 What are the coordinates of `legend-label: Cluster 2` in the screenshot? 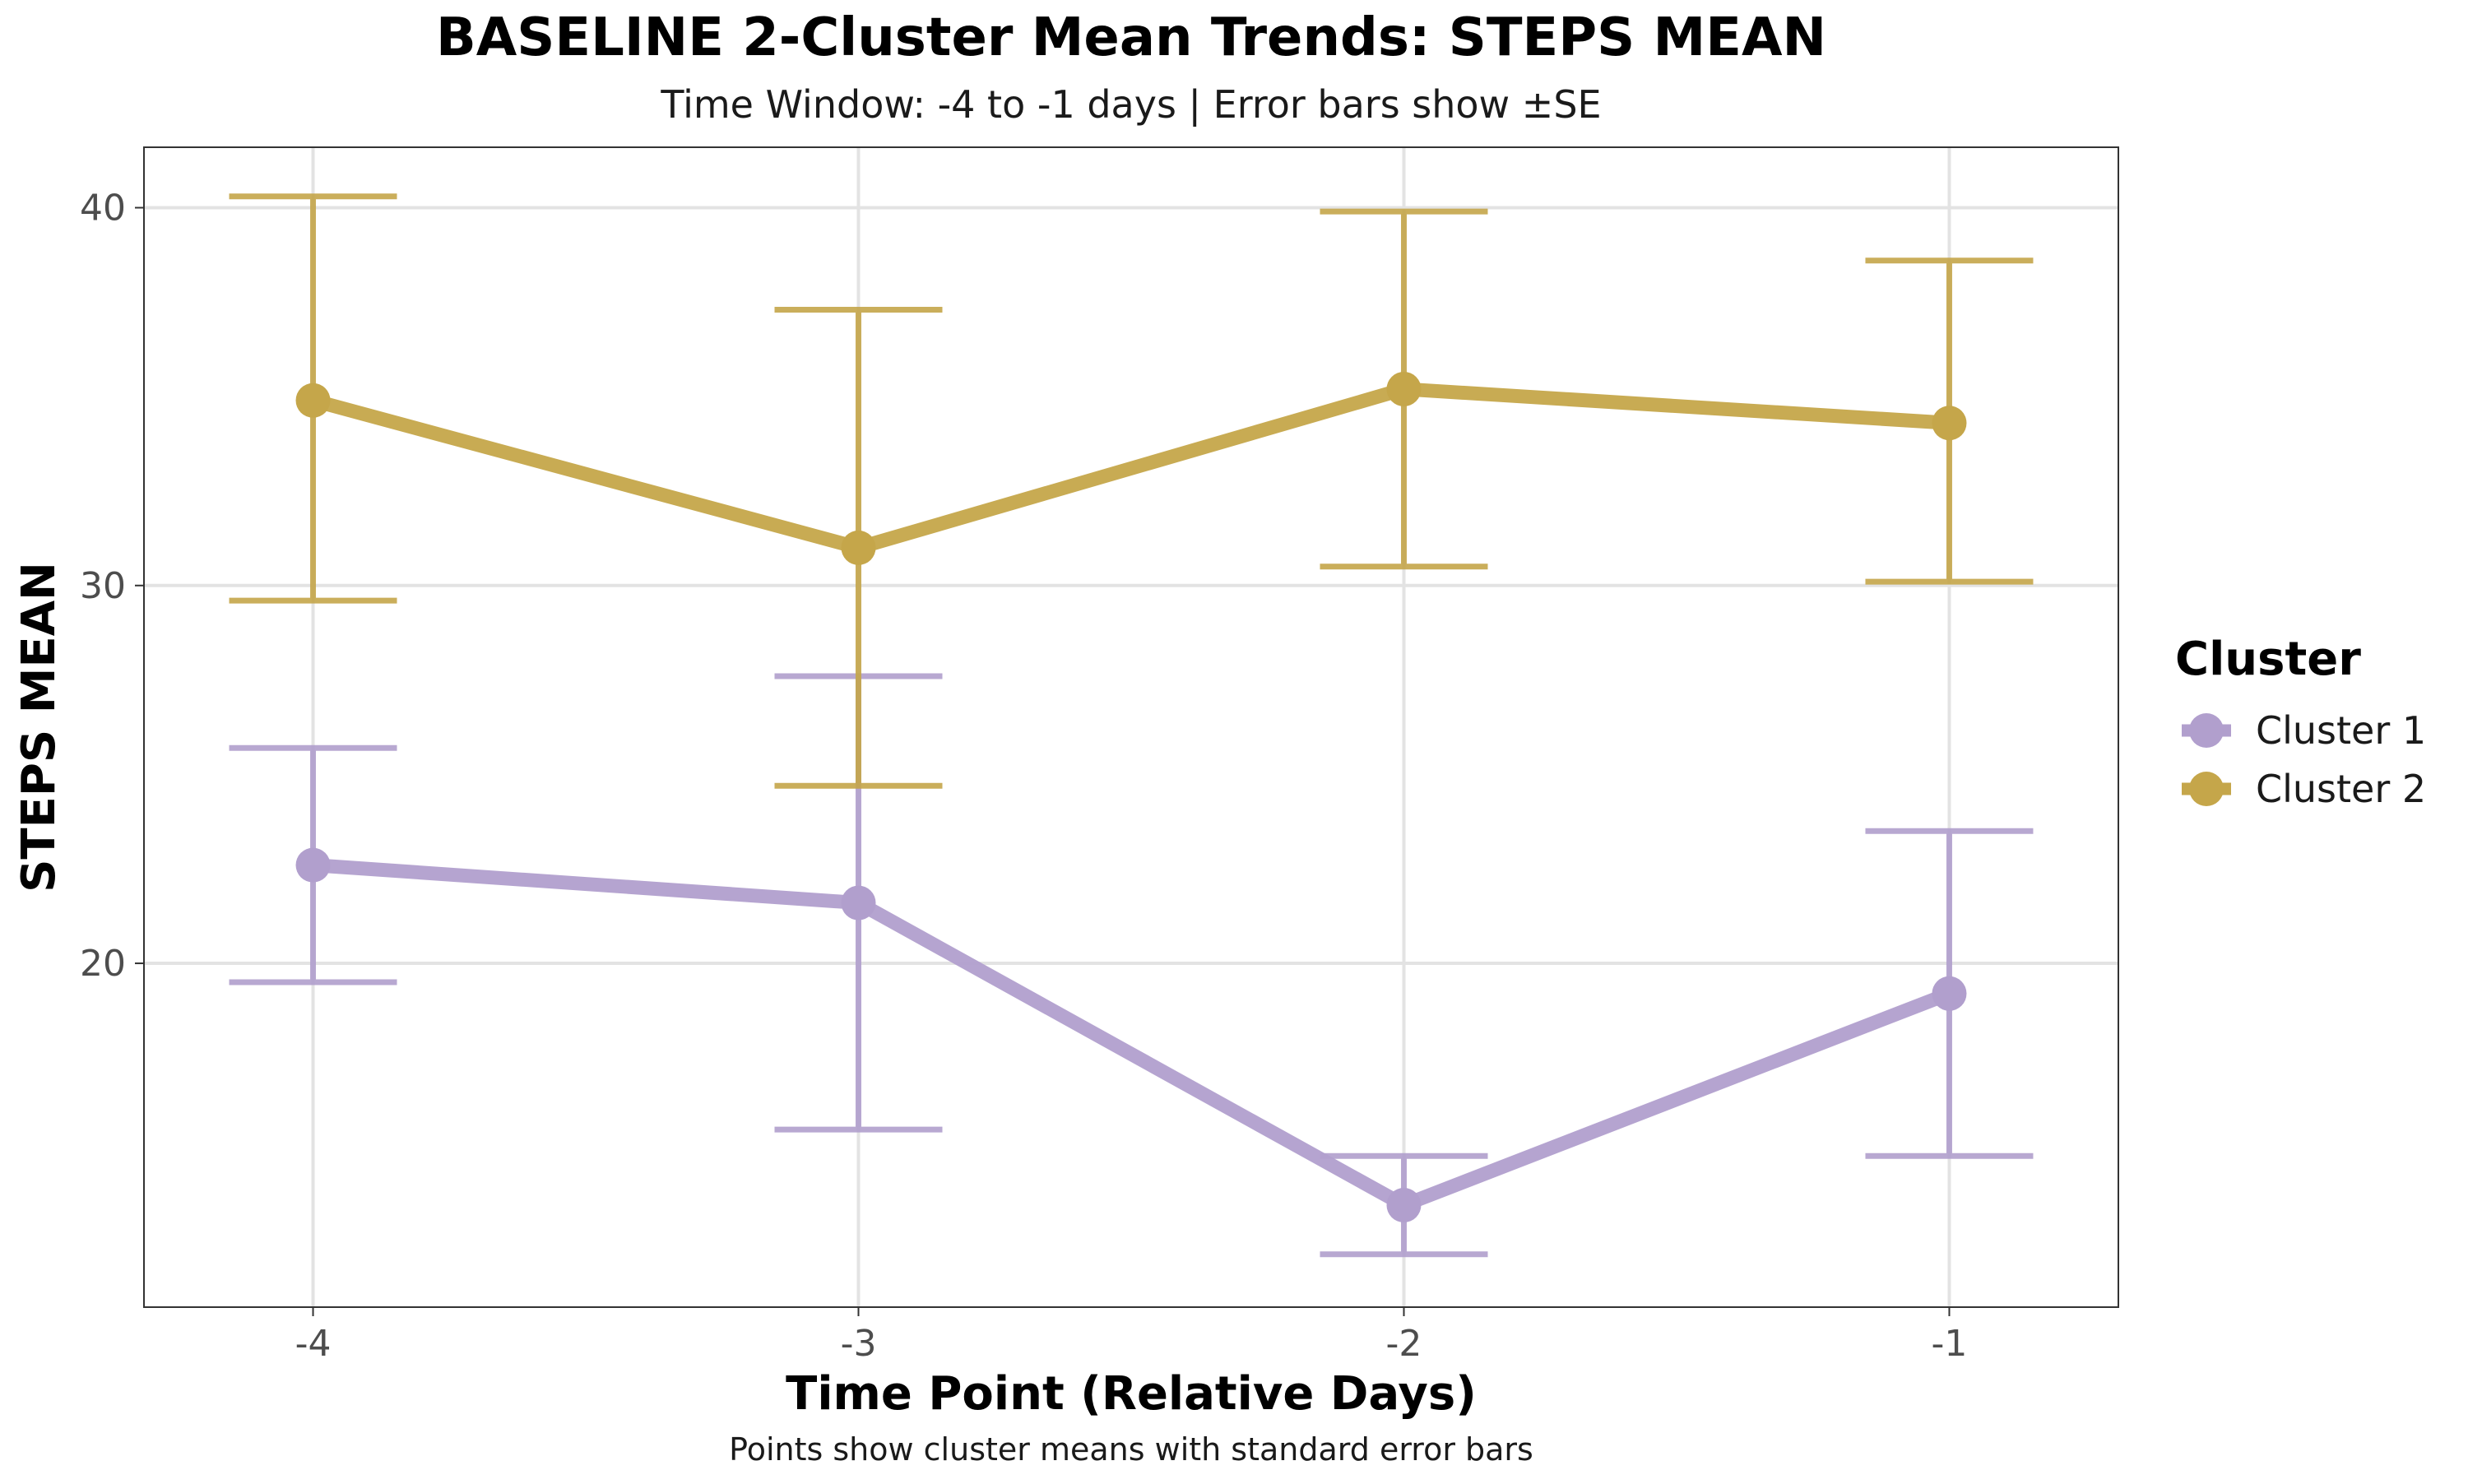 It's located at (2341, 789).